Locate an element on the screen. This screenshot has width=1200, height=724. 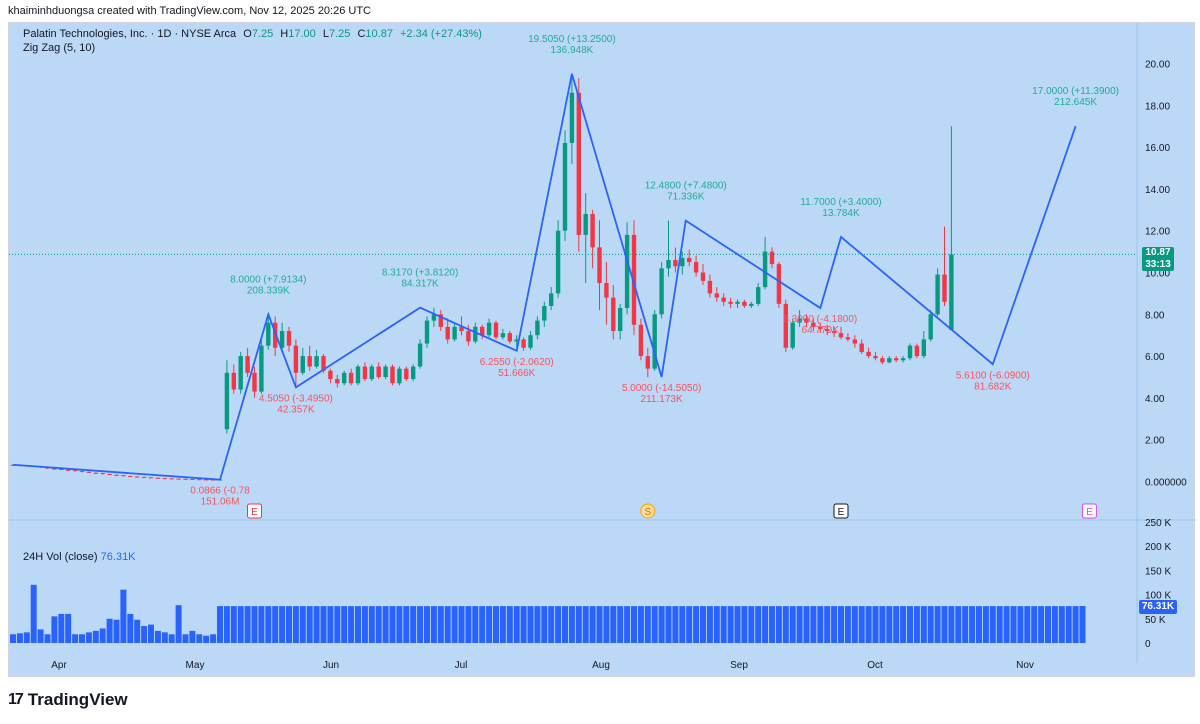
zigzag-pivot-volume: 84.317K is located at coordinates (420, 284).